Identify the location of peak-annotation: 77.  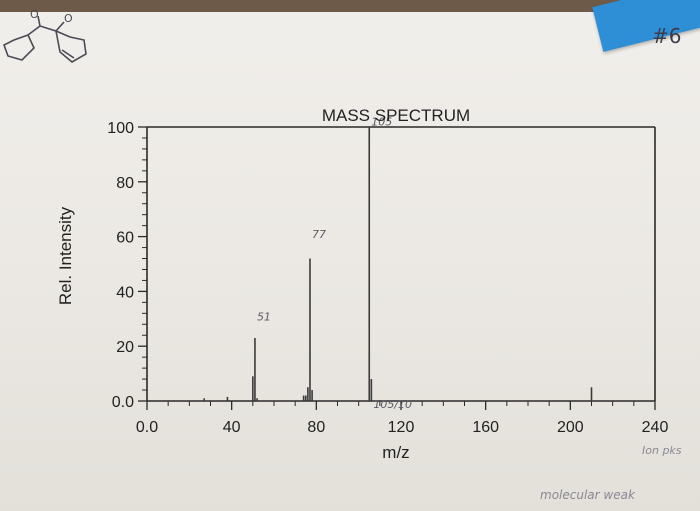
(319, 234).